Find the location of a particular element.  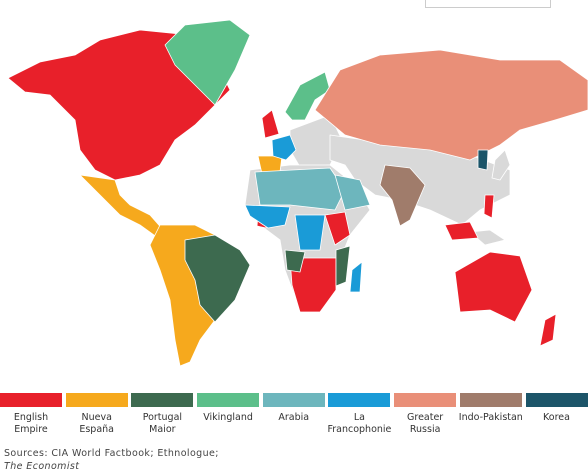

publication: The Economist is located at coordinates (42, 466).